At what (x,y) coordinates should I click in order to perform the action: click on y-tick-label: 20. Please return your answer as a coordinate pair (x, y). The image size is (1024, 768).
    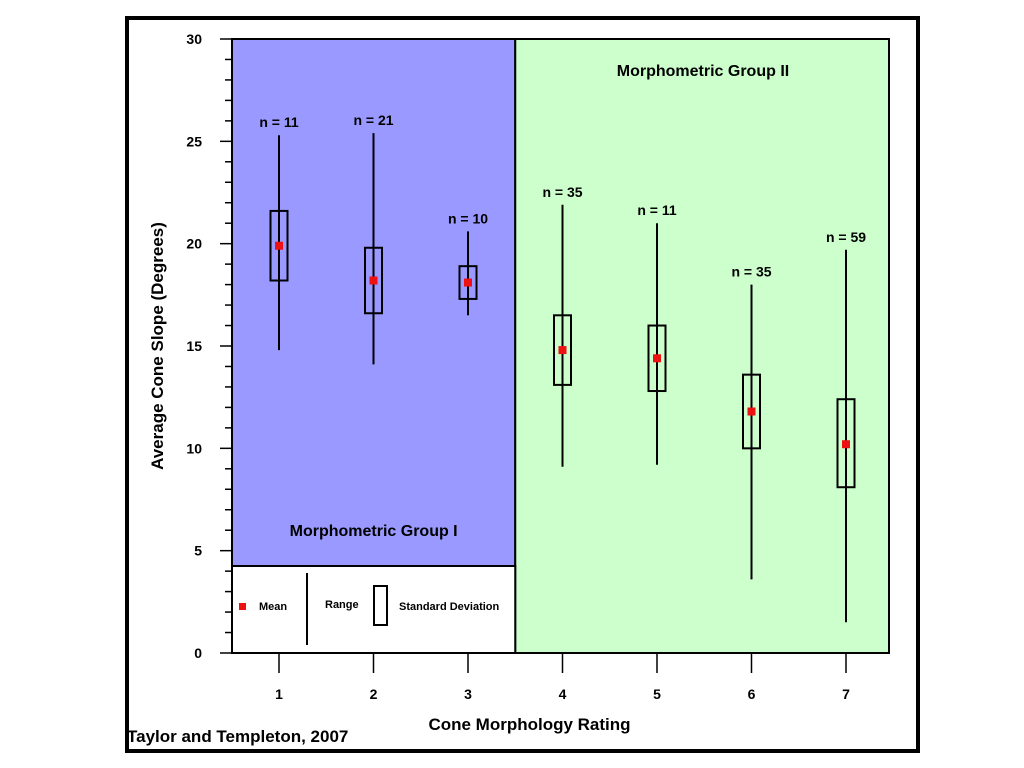
    Looking at the image, I should click on (194, 244).